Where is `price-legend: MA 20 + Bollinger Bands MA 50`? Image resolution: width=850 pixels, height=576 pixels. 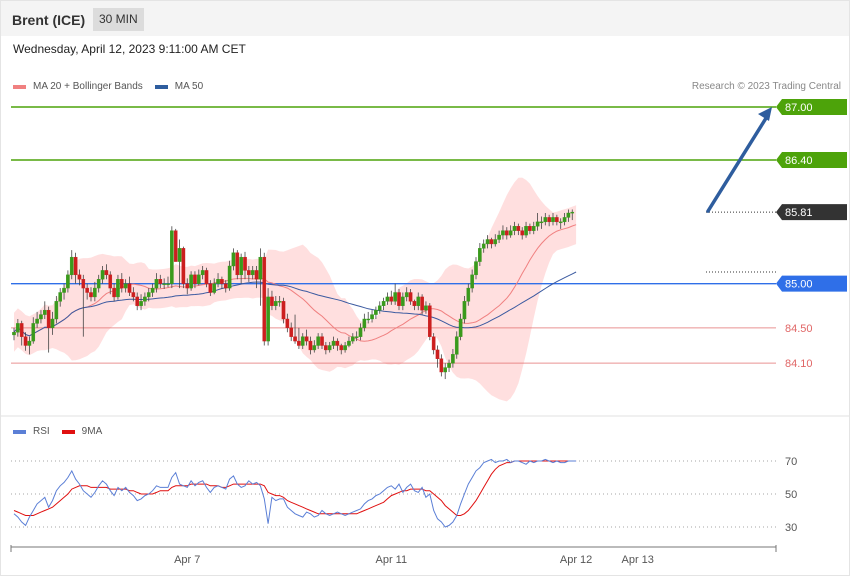
price-legend: MA 20 + Bollinger Bands MA 50 is located at coordinates (114, 86).